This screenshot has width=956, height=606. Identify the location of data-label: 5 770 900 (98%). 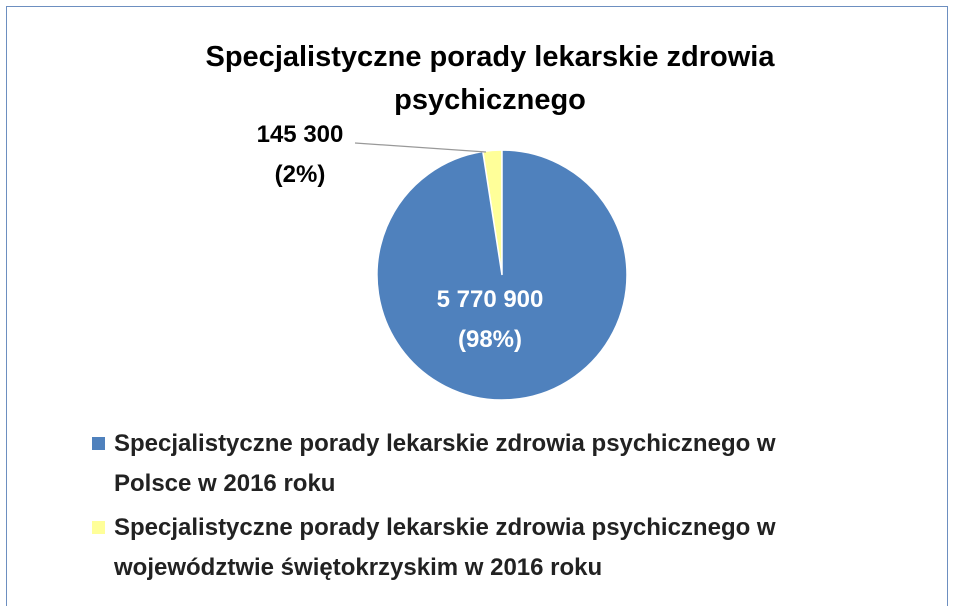
(490, 320).